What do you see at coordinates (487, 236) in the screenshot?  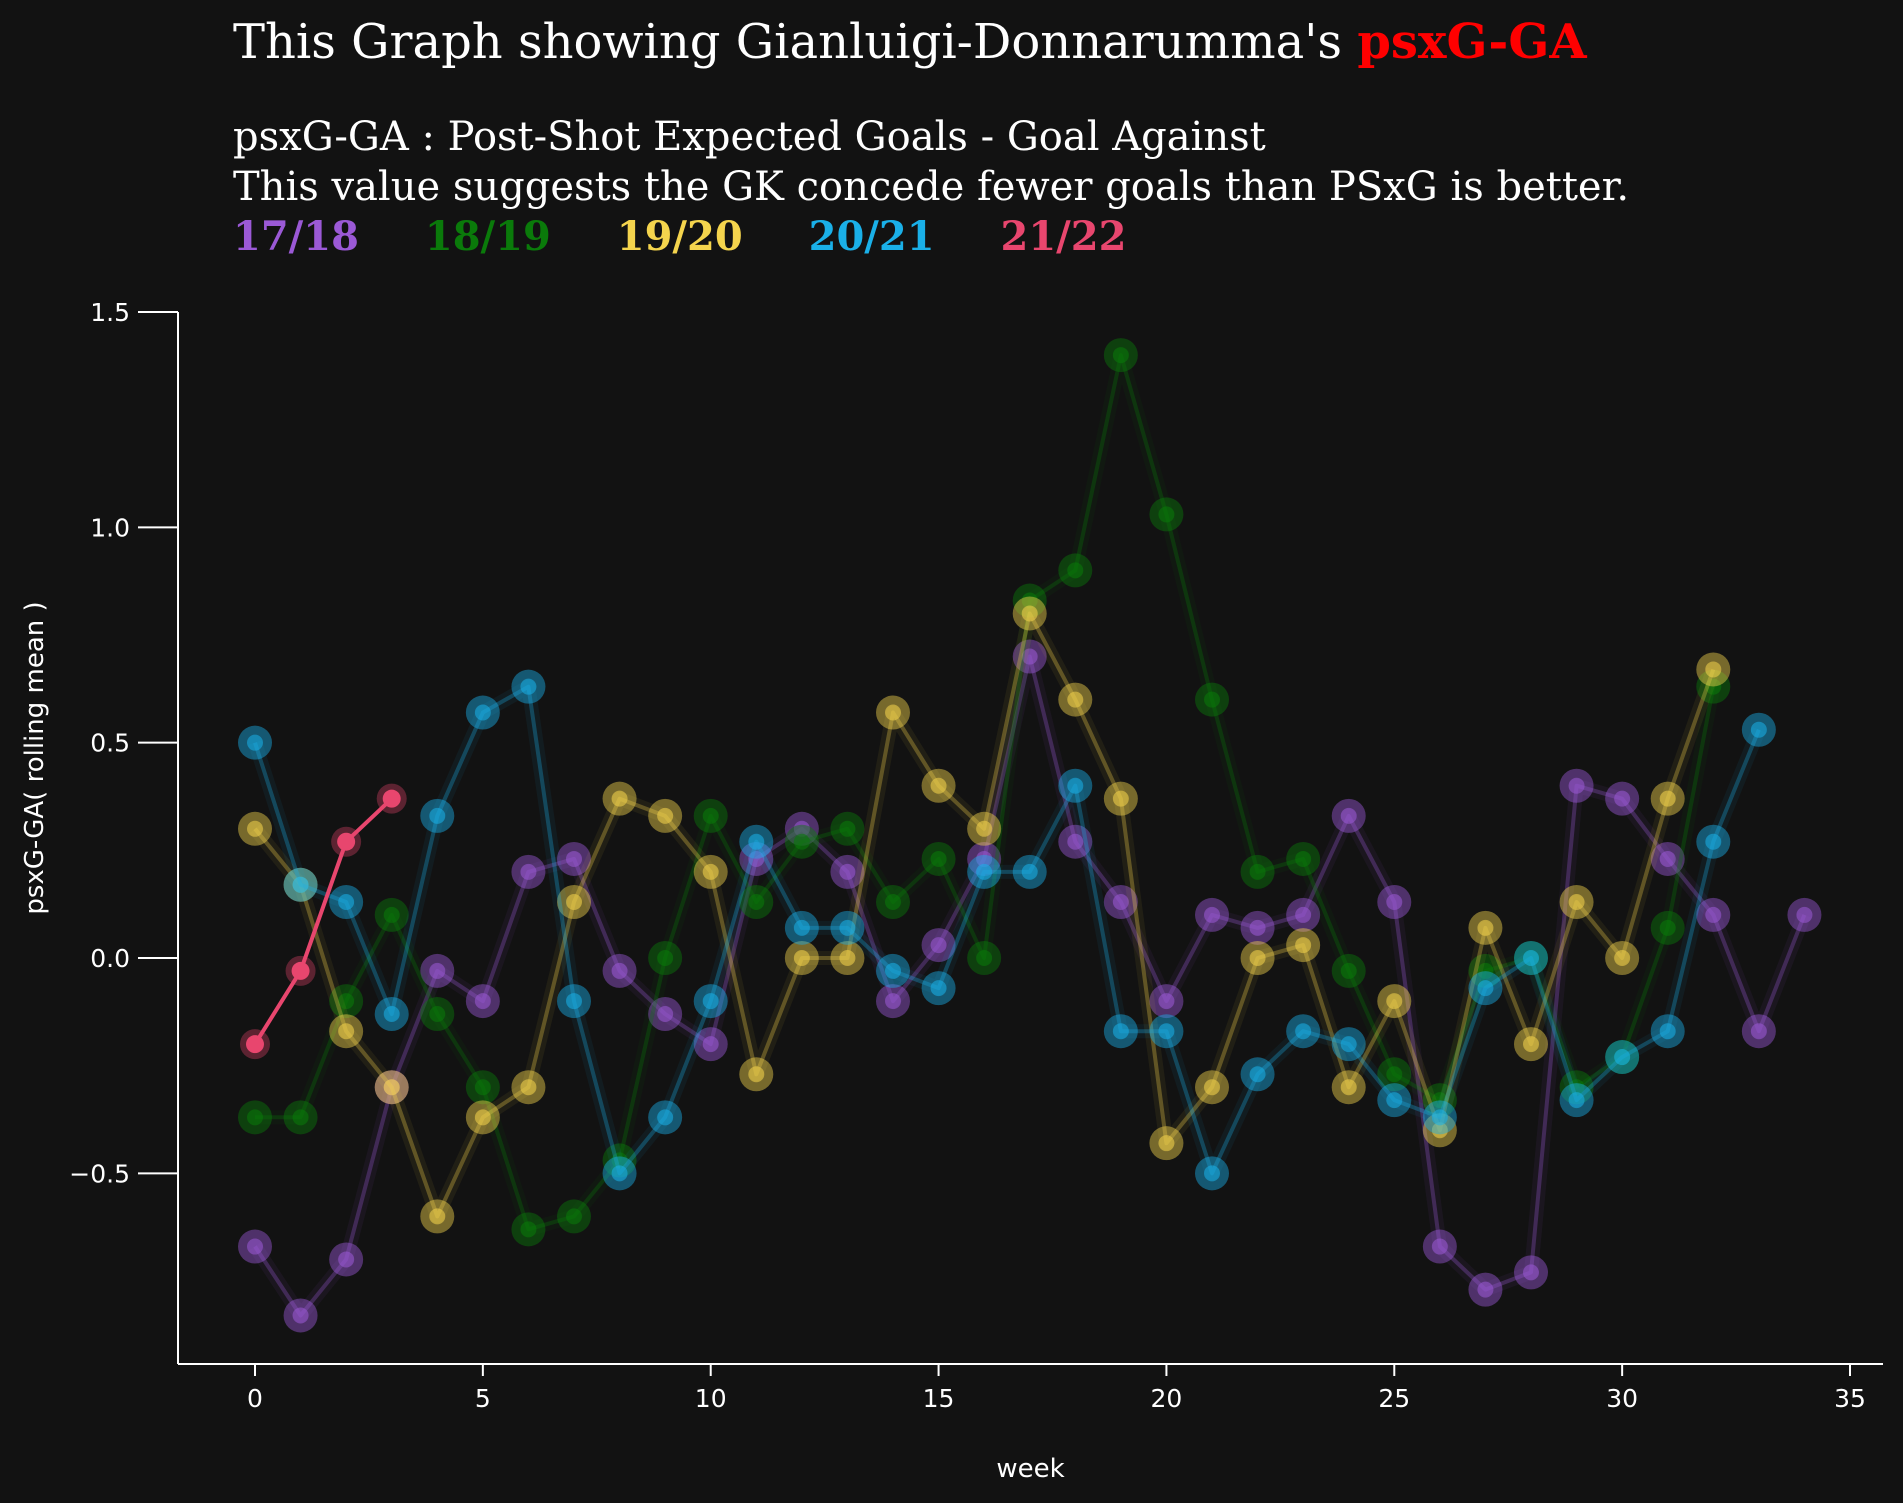 I see `legend-item-18-19: 18/19` at bounding box center [487, 236].